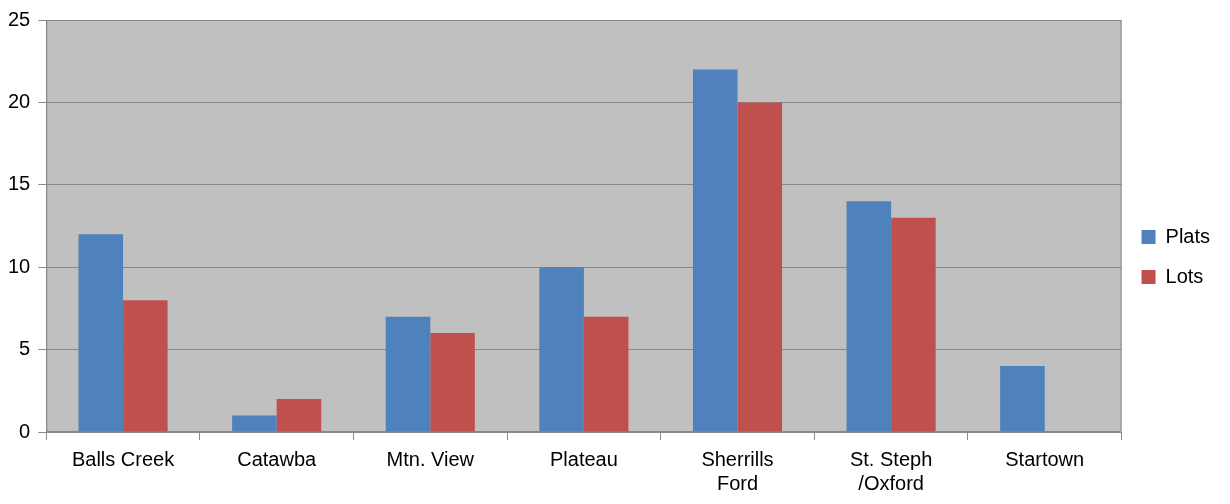  What do you see at coordinates (19, 100) in the screenshot?
I see `y-tick-label: 20` at bounding box center [19, 100].